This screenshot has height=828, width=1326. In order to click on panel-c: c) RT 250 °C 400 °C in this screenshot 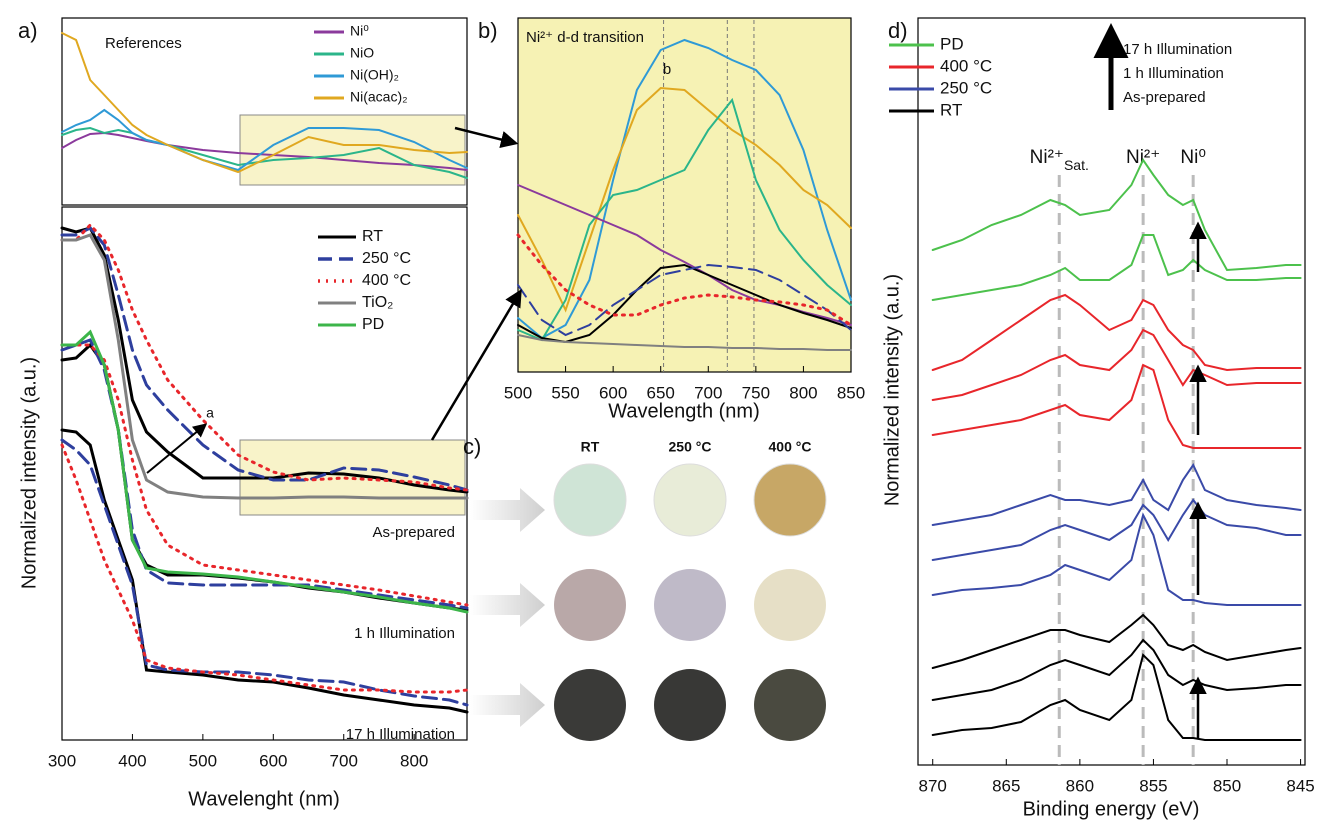, I will do `click(645, 587)`.